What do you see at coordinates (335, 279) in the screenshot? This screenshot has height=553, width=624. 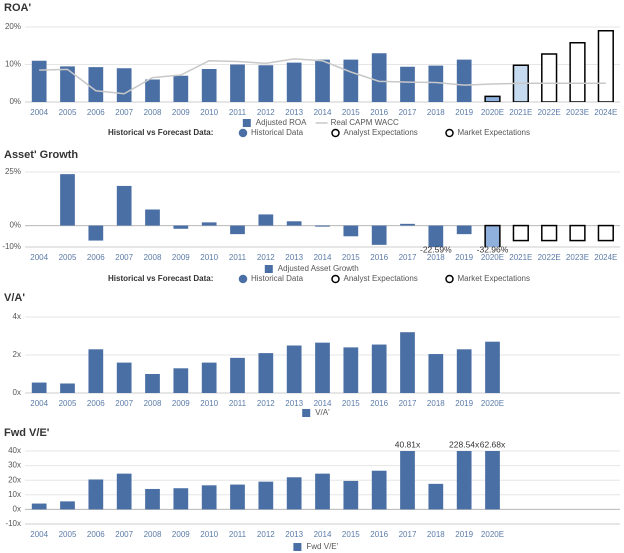 I see `legend-marker` at bounding box center [335, 279].